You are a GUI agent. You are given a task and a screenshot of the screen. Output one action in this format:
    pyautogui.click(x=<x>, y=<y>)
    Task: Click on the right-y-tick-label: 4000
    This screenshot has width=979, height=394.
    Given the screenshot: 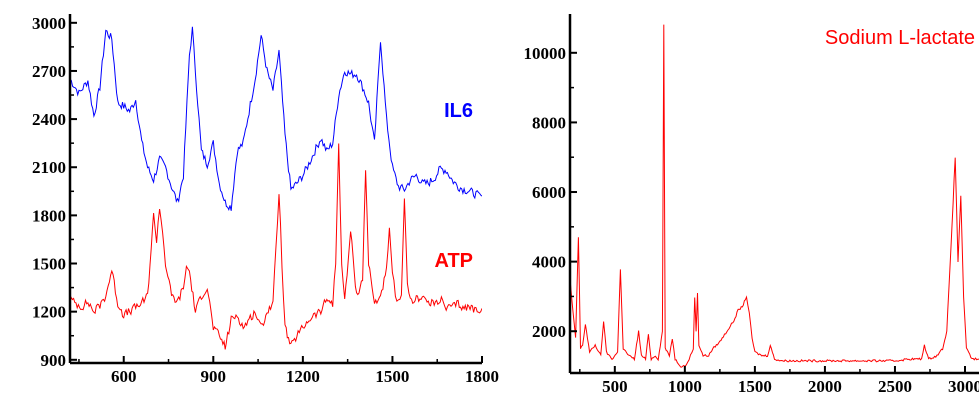 What is the action you would take?
    pyautogui.click(x=549, y=262)
    